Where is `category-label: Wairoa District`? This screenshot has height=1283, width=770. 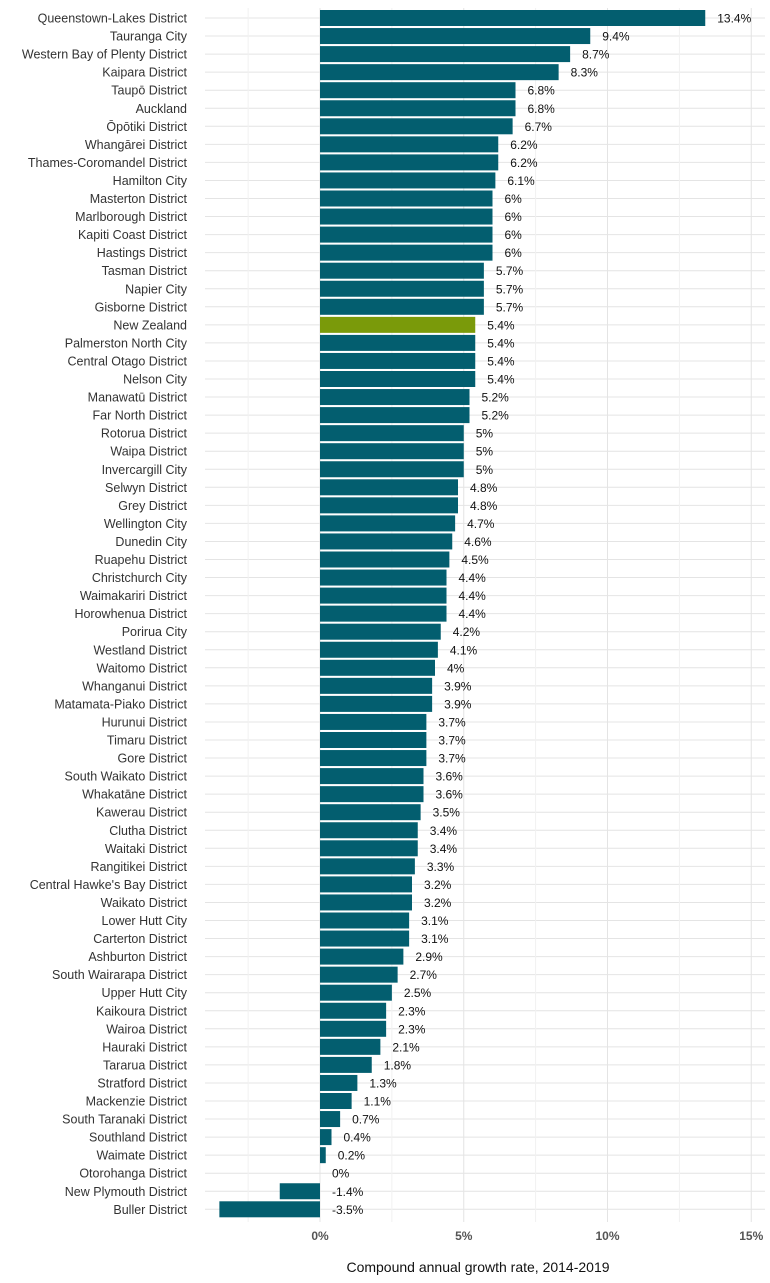 category-label: Wairoa District is located at coordinates (146, 1029).